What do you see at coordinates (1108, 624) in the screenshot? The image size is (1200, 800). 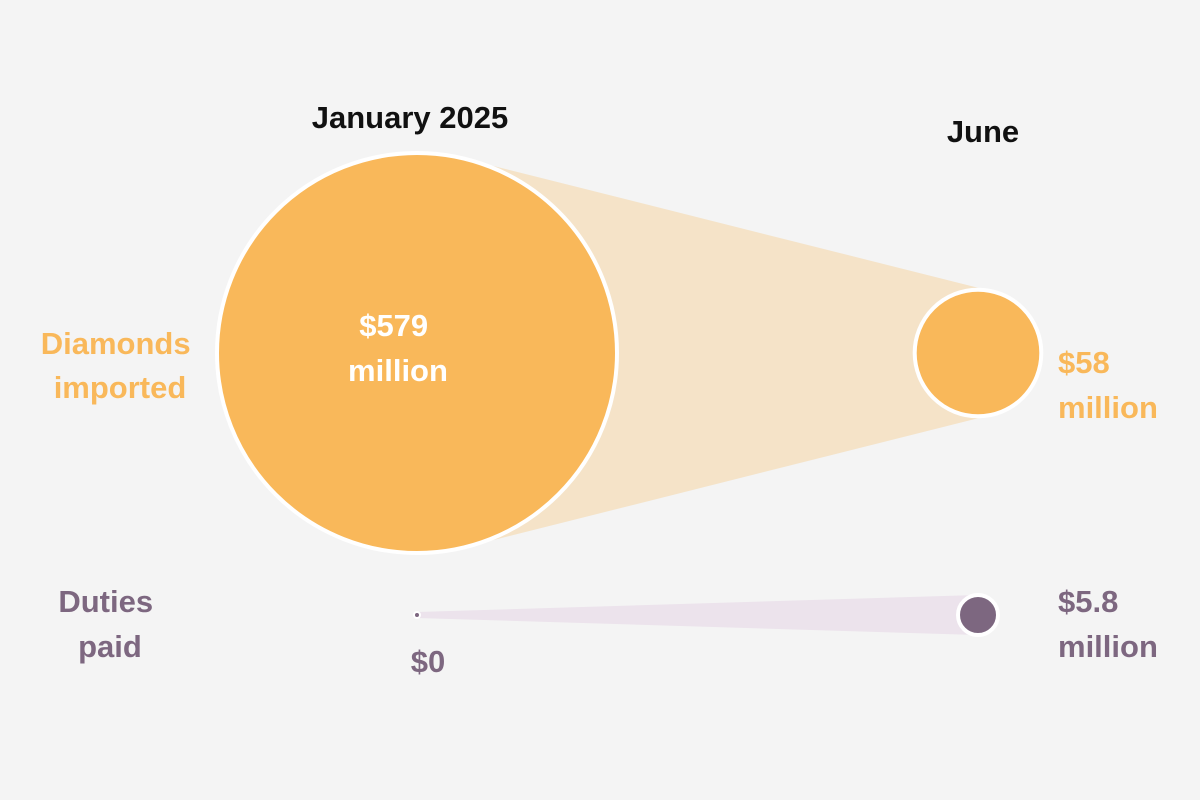 I see `value-label-duties-june: $5.8 million` at bounding box center [1108, 624].